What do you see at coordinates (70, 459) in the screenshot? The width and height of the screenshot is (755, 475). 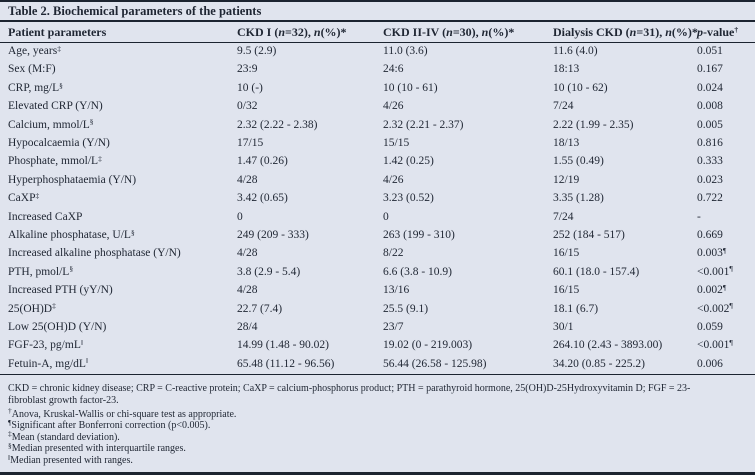 I see `footnote: ‖Median presented with ranges.` at bounding box center [70, 459].